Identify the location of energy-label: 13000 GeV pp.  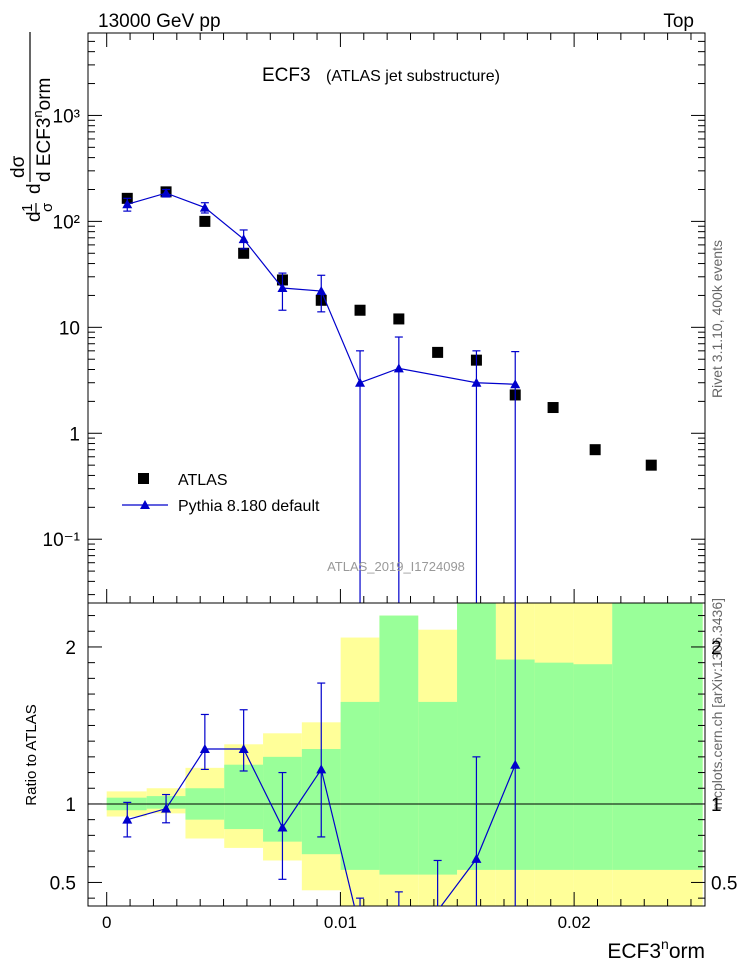
(159, 21).